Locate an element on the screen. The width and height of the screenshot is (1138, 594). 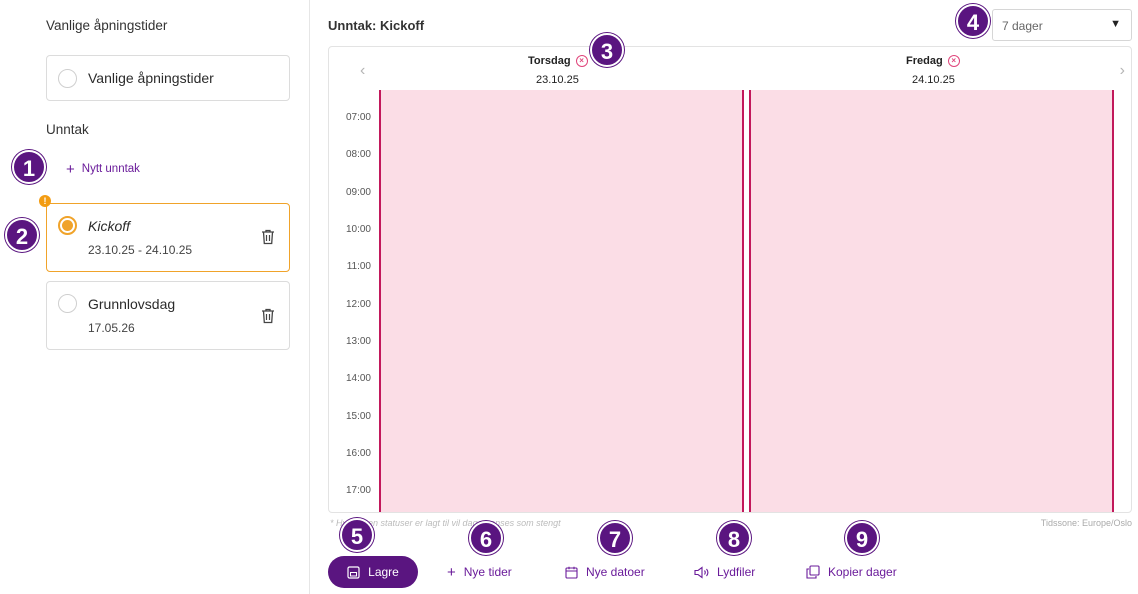
day-header-friday: Fredag × is located at coordinates (933, 61).